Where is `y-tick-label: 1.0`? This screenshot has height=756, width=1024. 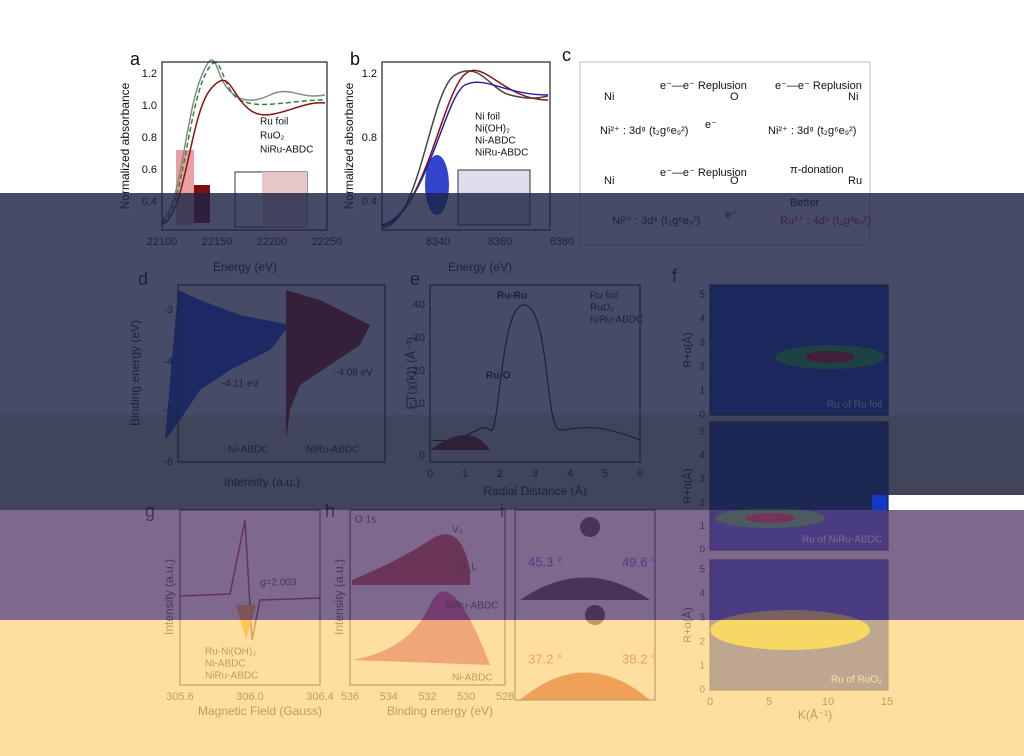 y-tick-label: 1.0 is located at coordinates (149, 106).